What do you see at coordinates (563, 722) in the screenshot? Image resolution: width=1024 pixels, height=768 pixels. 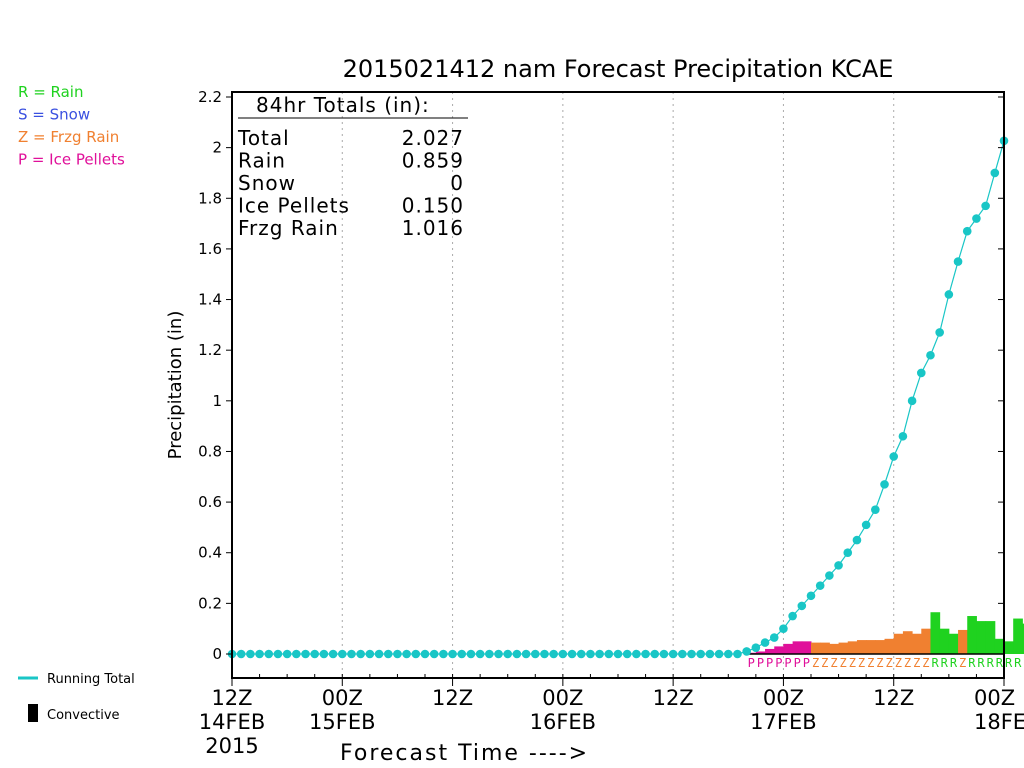 I see `x-tick-label: 16FEB` at bounding box center [563, 722].